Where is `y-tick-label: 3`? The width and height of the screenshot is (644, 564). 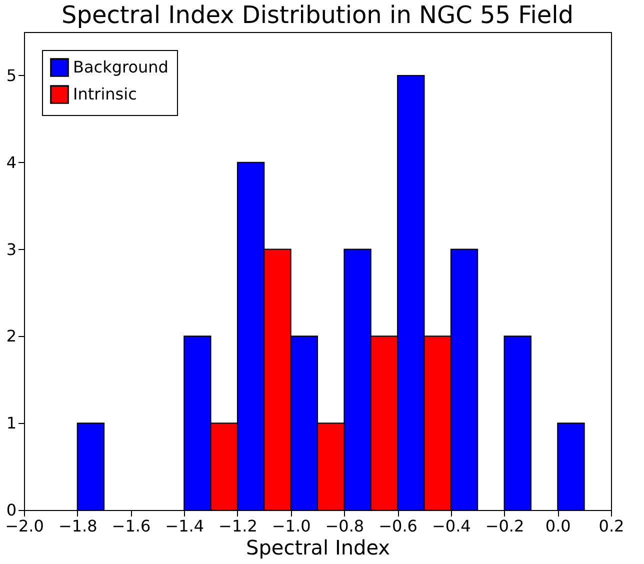
y-tick-label: 3 is located at coordinates (11, 249).